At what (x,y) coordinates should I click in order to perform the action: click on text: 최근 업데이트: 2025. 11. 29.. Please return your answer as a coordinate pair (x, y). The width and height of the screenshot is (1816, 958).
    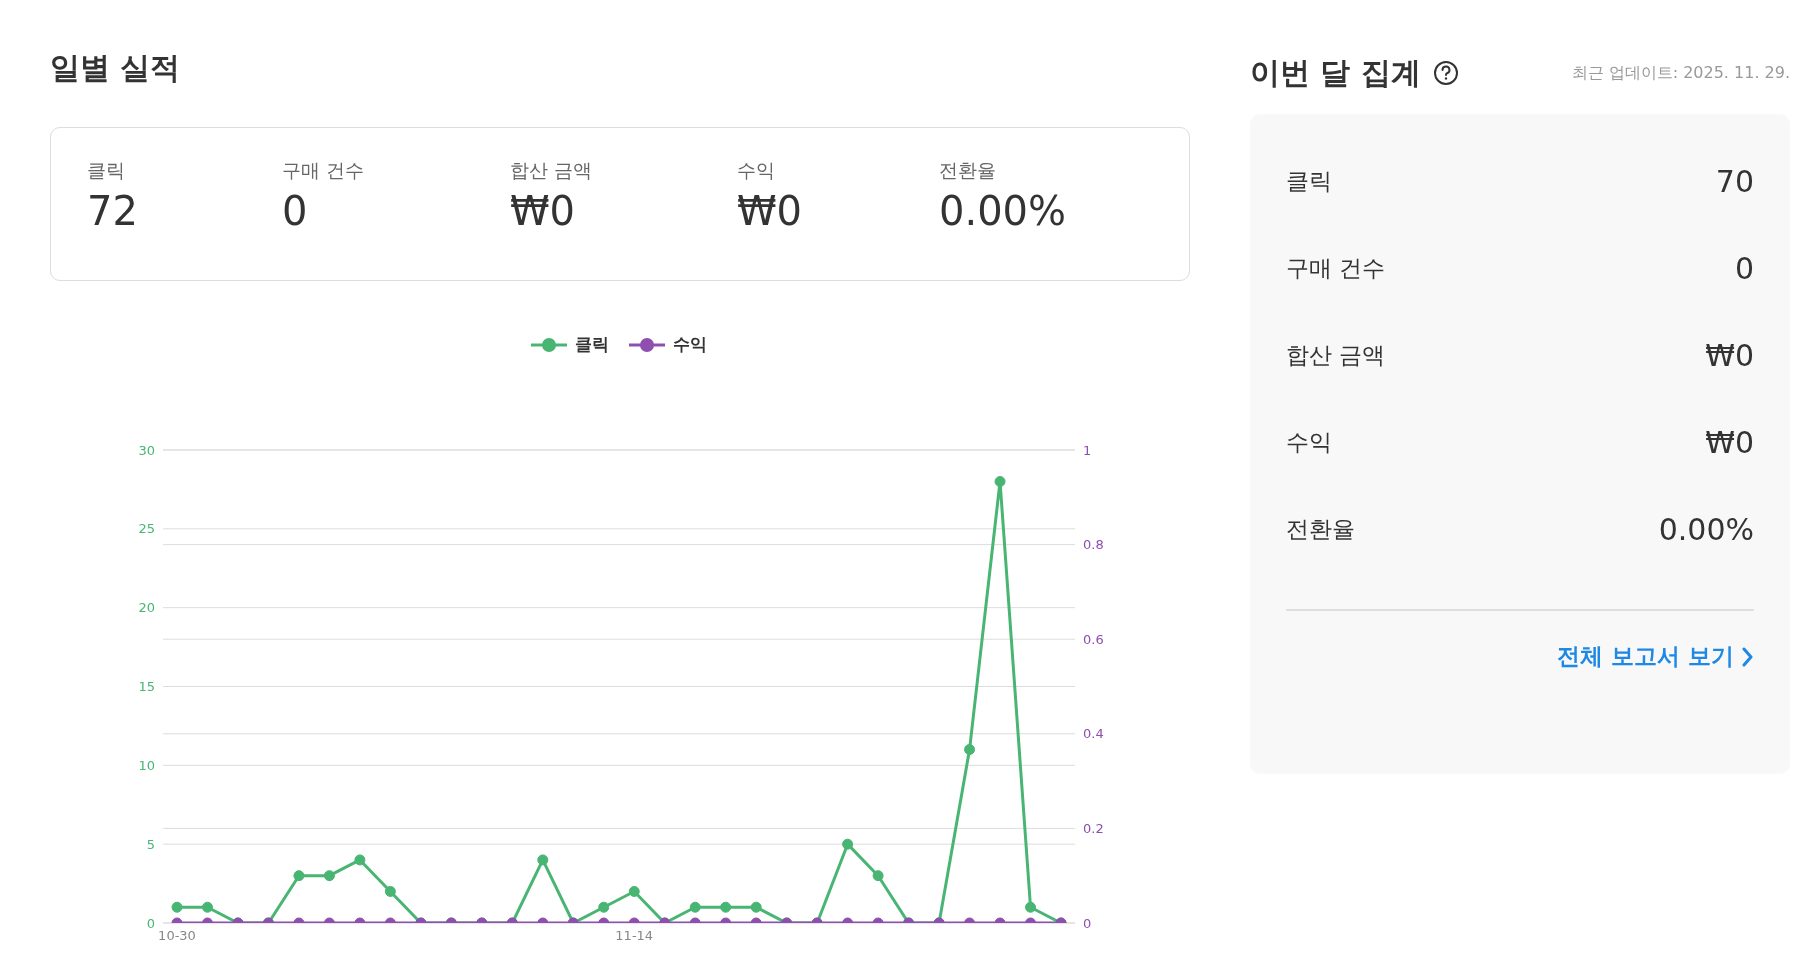
    Looking at the image, I should click on (1680, 73).